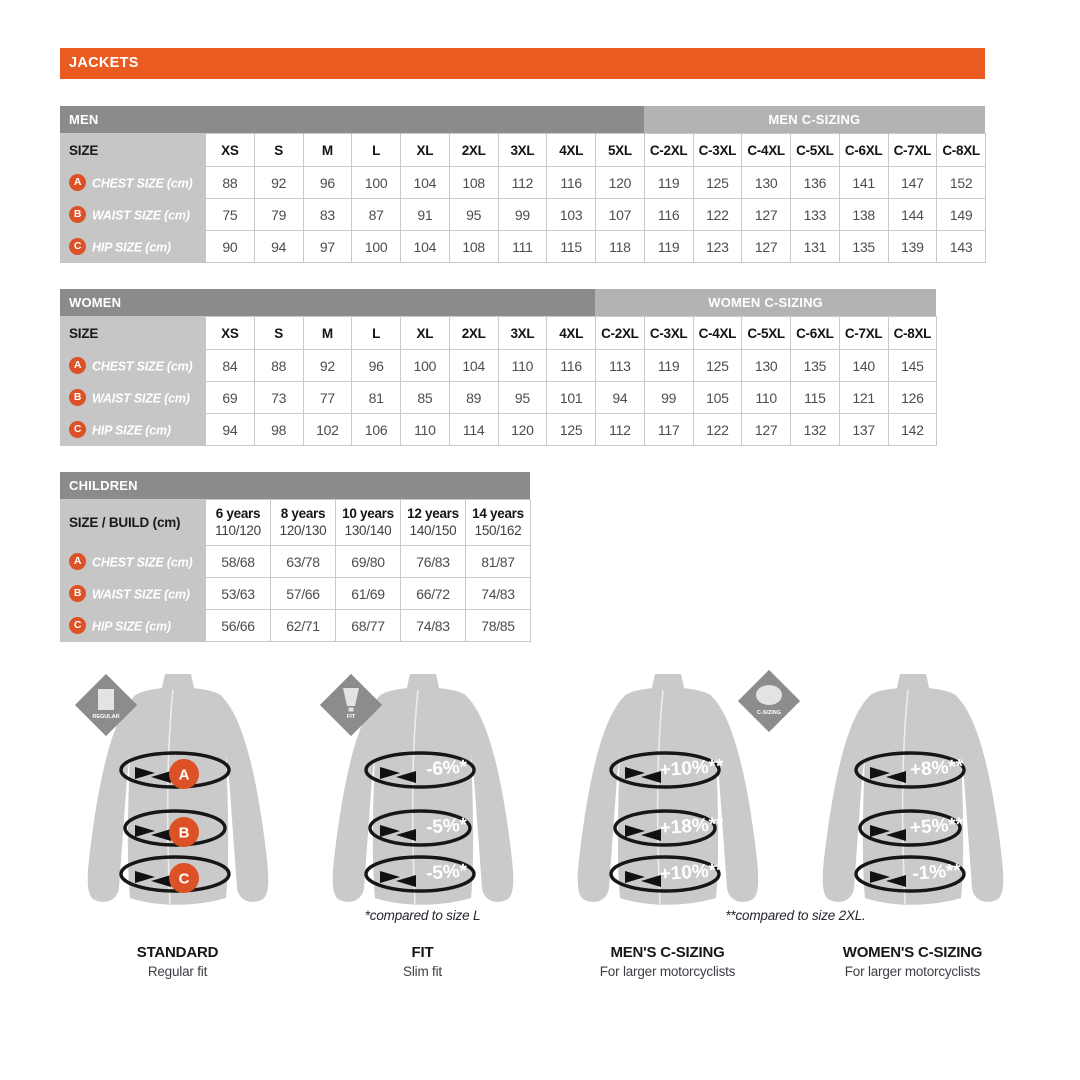 The height and width of the screenshot is (1080, 1080). I want to click on size-value-cell: 130, so click(766, 365).